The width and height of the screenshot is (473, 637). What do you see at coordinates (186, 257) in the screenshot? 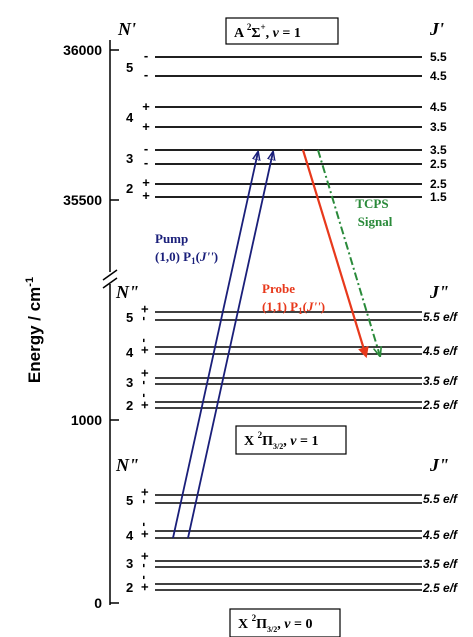
I see `svg-text: (1,0) P1(J'')` at bounding box center [186, 257].